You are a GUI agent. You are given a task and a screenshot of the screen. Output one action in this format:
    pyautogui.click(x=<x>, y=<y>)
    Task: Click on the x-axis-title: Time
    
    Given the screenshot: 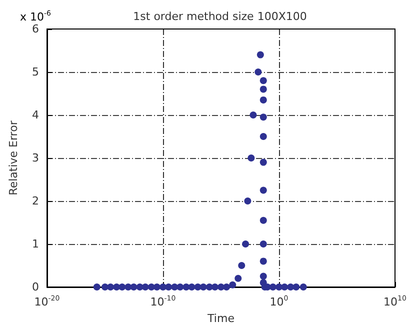 What is the action you would take?
    pyautogui.click(x=220, y=318)
    